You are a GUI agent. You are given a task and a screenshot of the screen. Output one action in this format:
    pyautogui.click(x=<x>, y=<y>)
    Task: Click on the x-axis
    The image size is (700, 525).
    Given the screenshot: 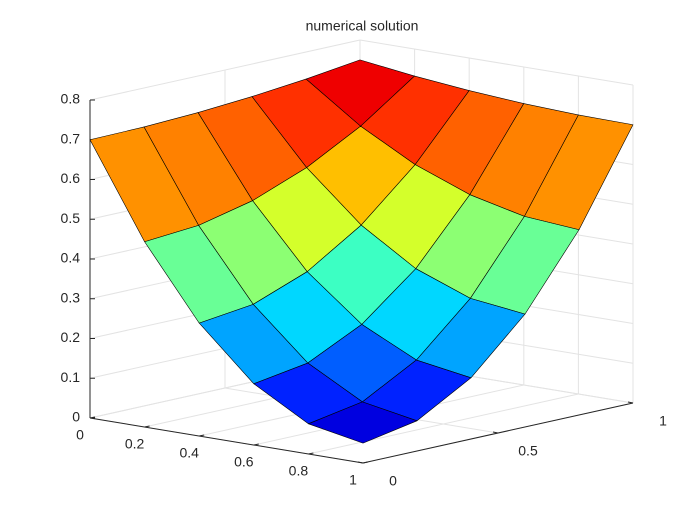 What is the action you would take?
    pyautogui.click(x=226, y=440)
    